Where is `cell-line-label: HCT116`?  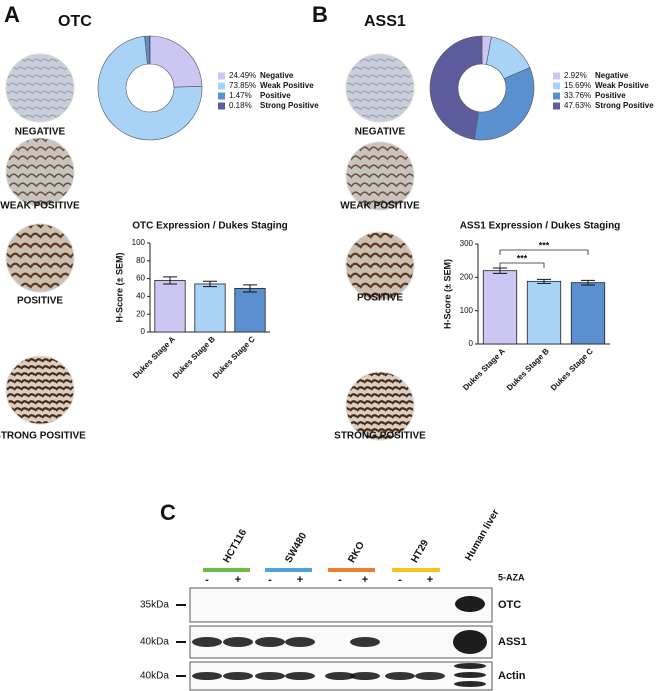
cell-line-label: HCT116 is located at coordinates (235, 546).